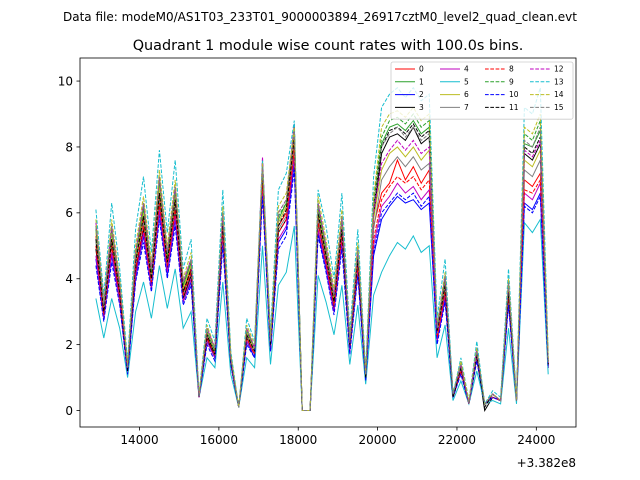 The image size is (640, 480). I want to click on x-tick-label: 24000, so click(536, 440).